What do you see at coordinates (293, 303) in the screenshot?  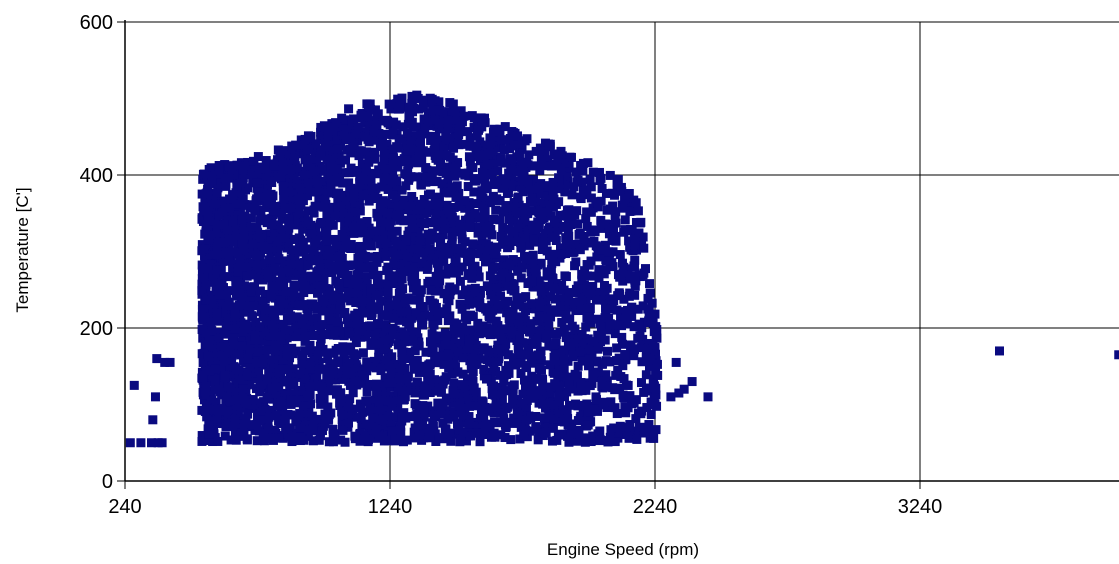 I see `data-point-2096` at bounding box center [293, 303].